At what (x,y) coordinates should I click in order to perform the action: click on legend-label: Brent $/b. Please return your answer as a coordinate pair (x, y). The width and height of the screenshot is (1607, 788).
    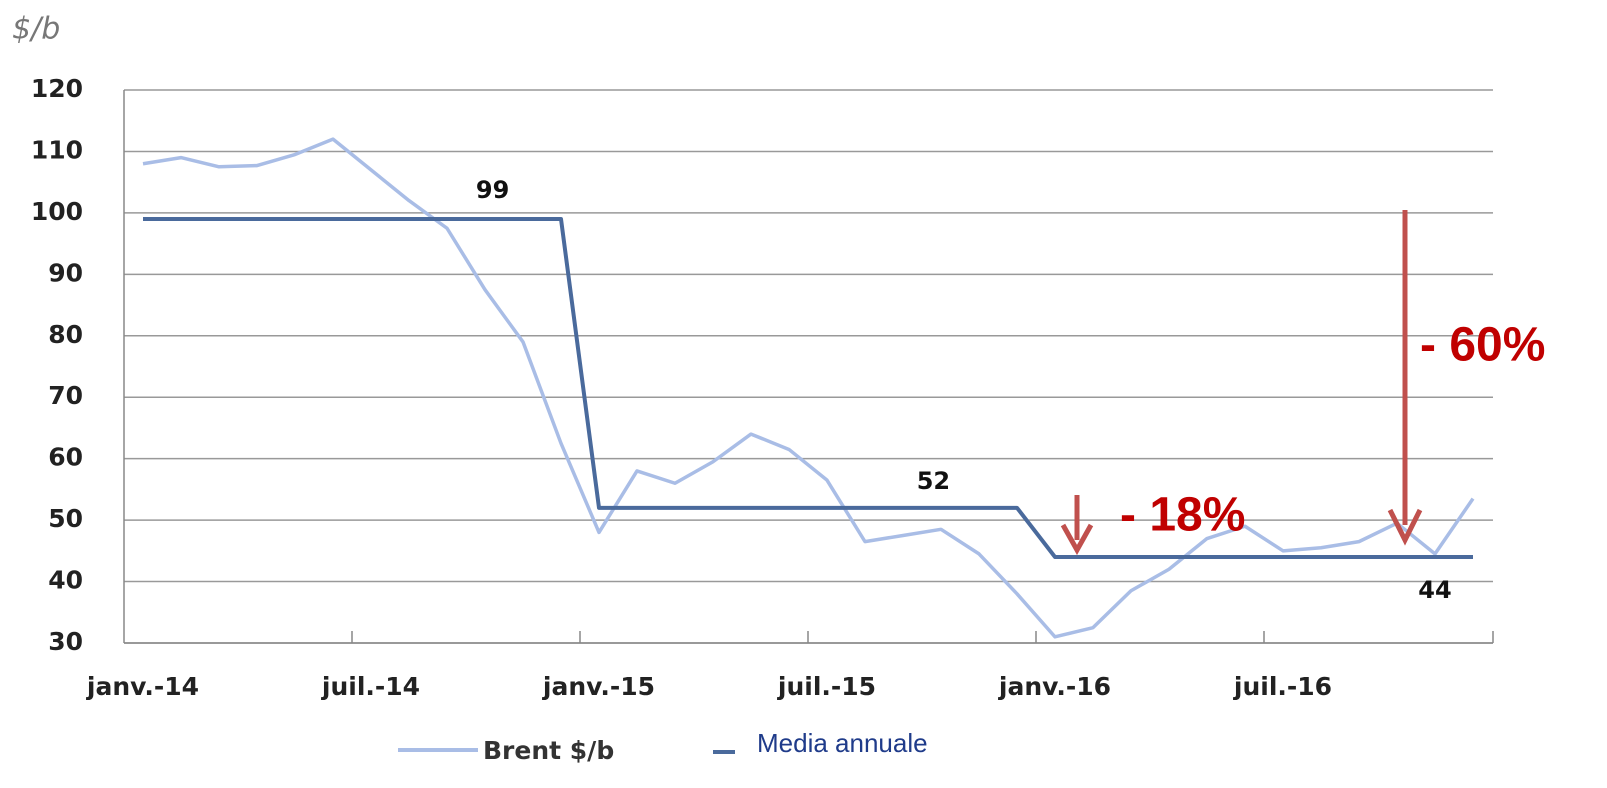
    Looking at the image, I should click on (548, 750).